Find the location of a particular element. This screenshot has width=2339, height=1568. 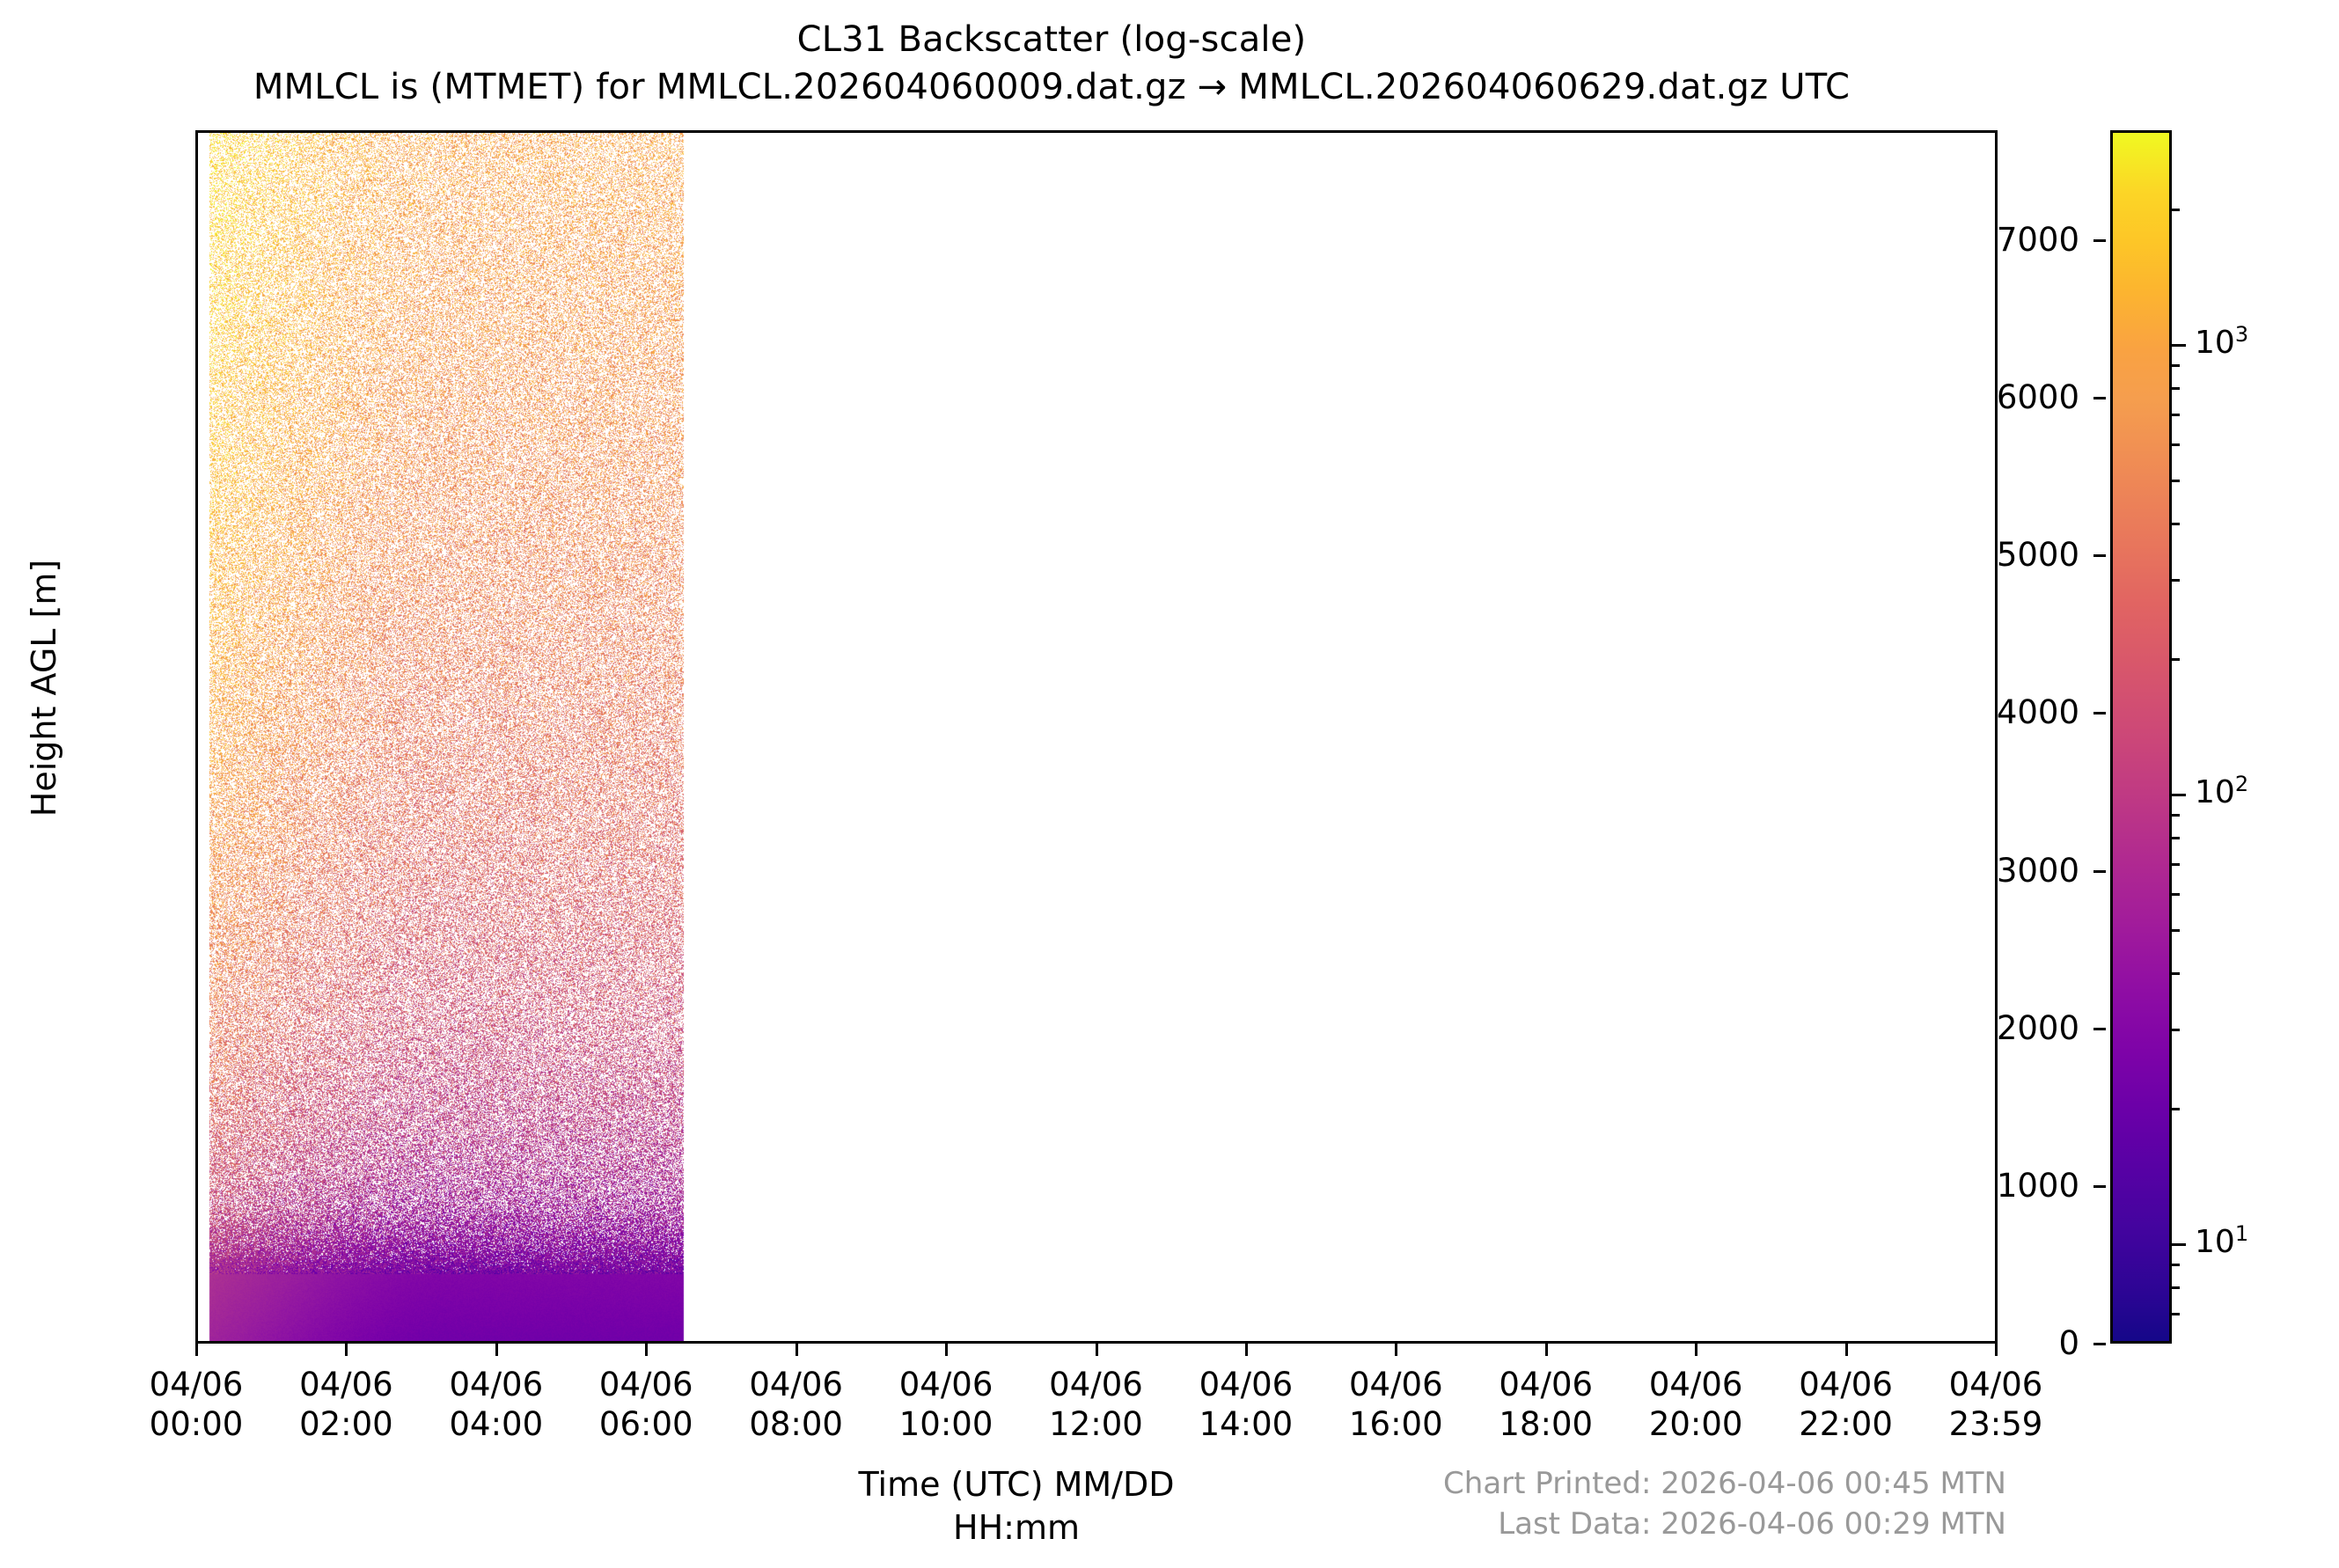

x-tick-label: 04/06 23:59 is located at coordinates (1995, 1404).